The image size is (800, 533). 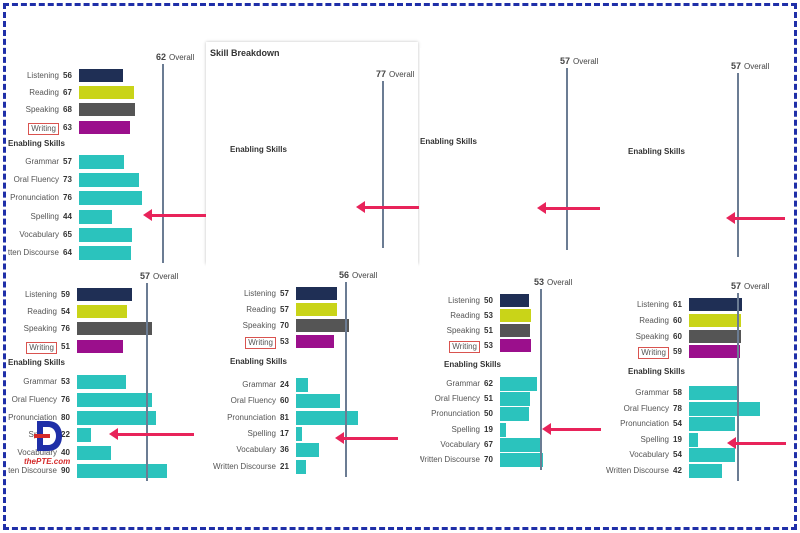 What do you see at coordinates (284, 293) in the screenshot?
I see `skill-score-listening: 57` at bounding box center [284, 293].